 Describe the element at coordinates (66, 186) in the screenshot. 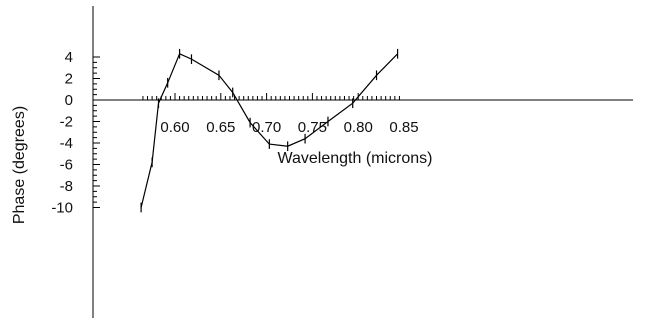

I see `y-tick-label: -8` at that location.